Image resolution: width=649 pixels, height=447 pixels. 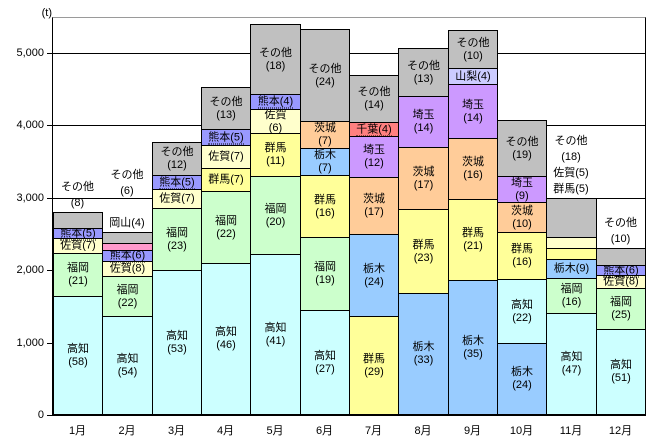 I want to click on bar-segment-福岡: 福岡 (25), so click(x=621, y=309).